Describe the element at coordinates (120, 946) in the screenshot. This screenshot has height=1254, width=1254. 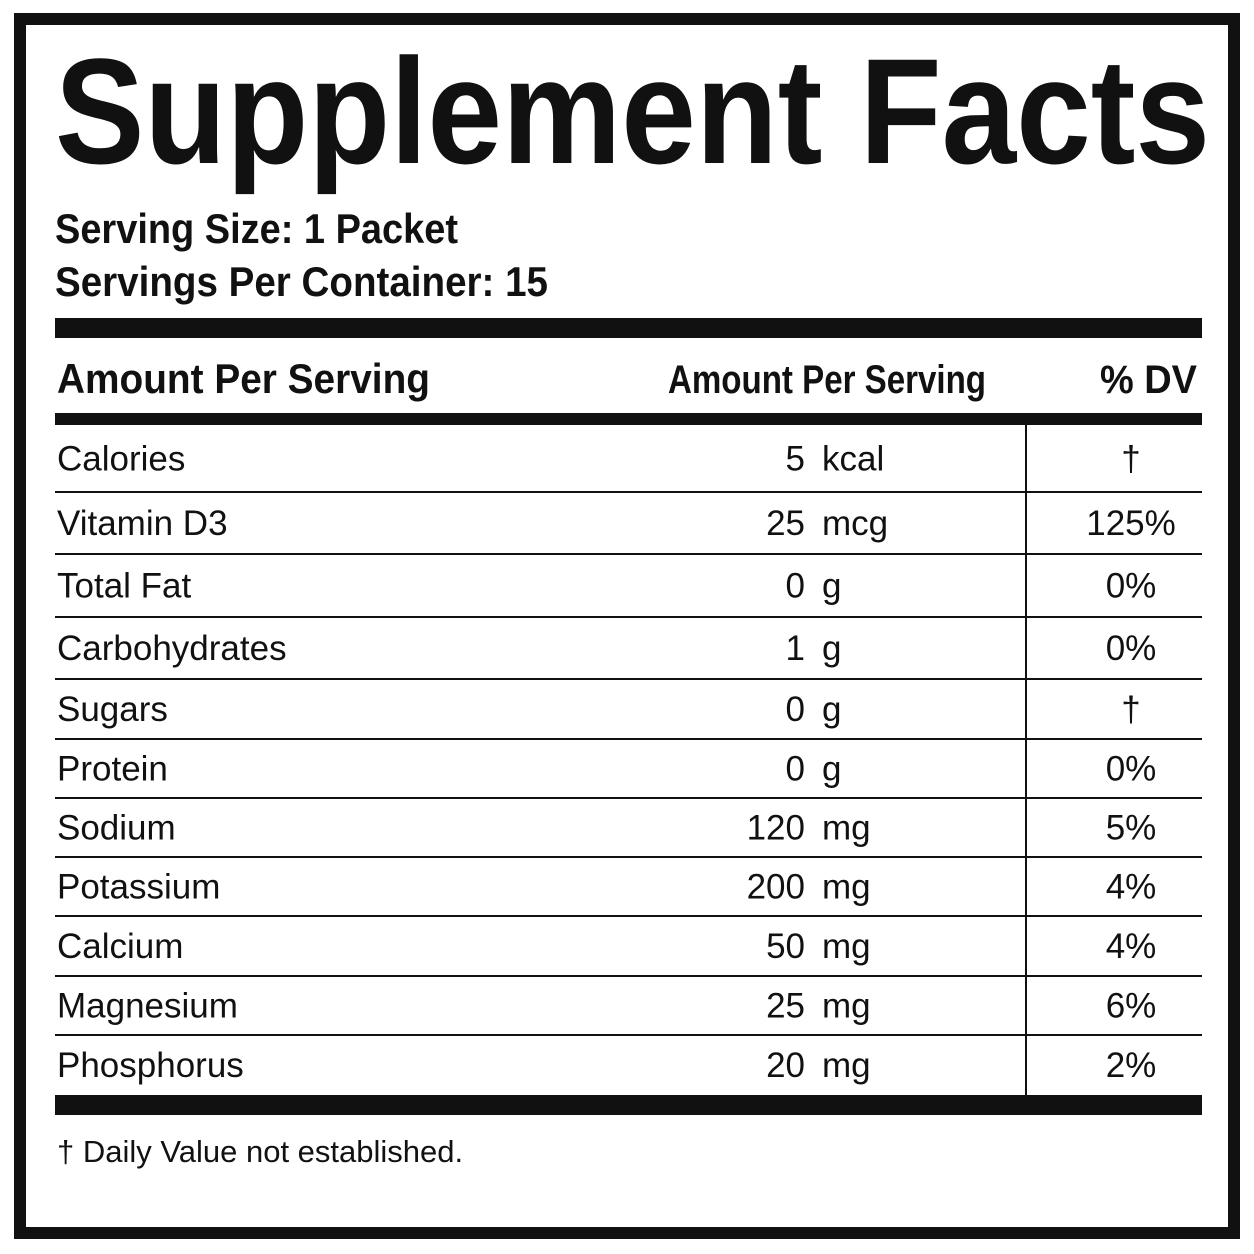
I see `nutrient-name: Calcium` at that location.